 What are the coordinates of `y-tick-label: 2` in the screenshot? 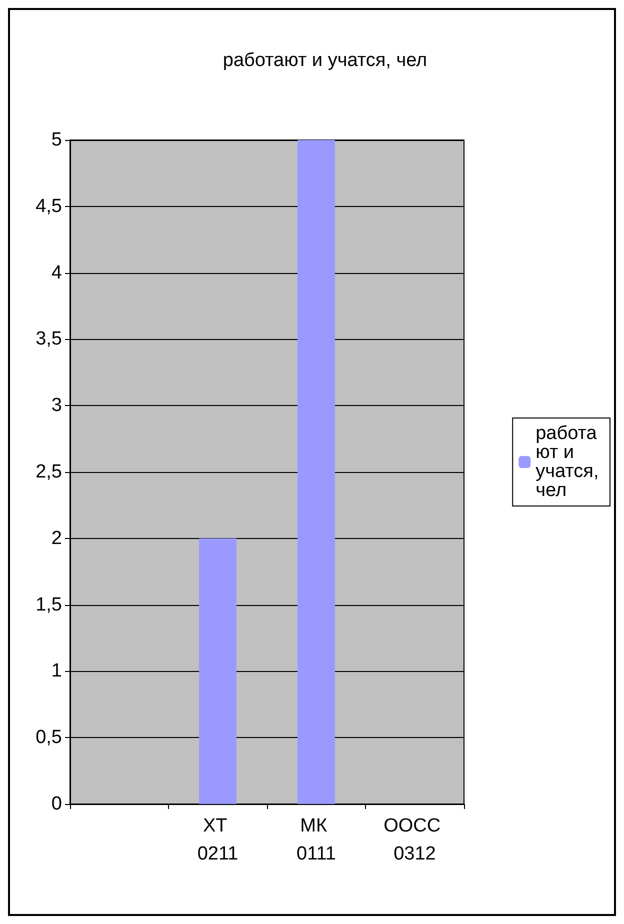 It's located at (56, 538).